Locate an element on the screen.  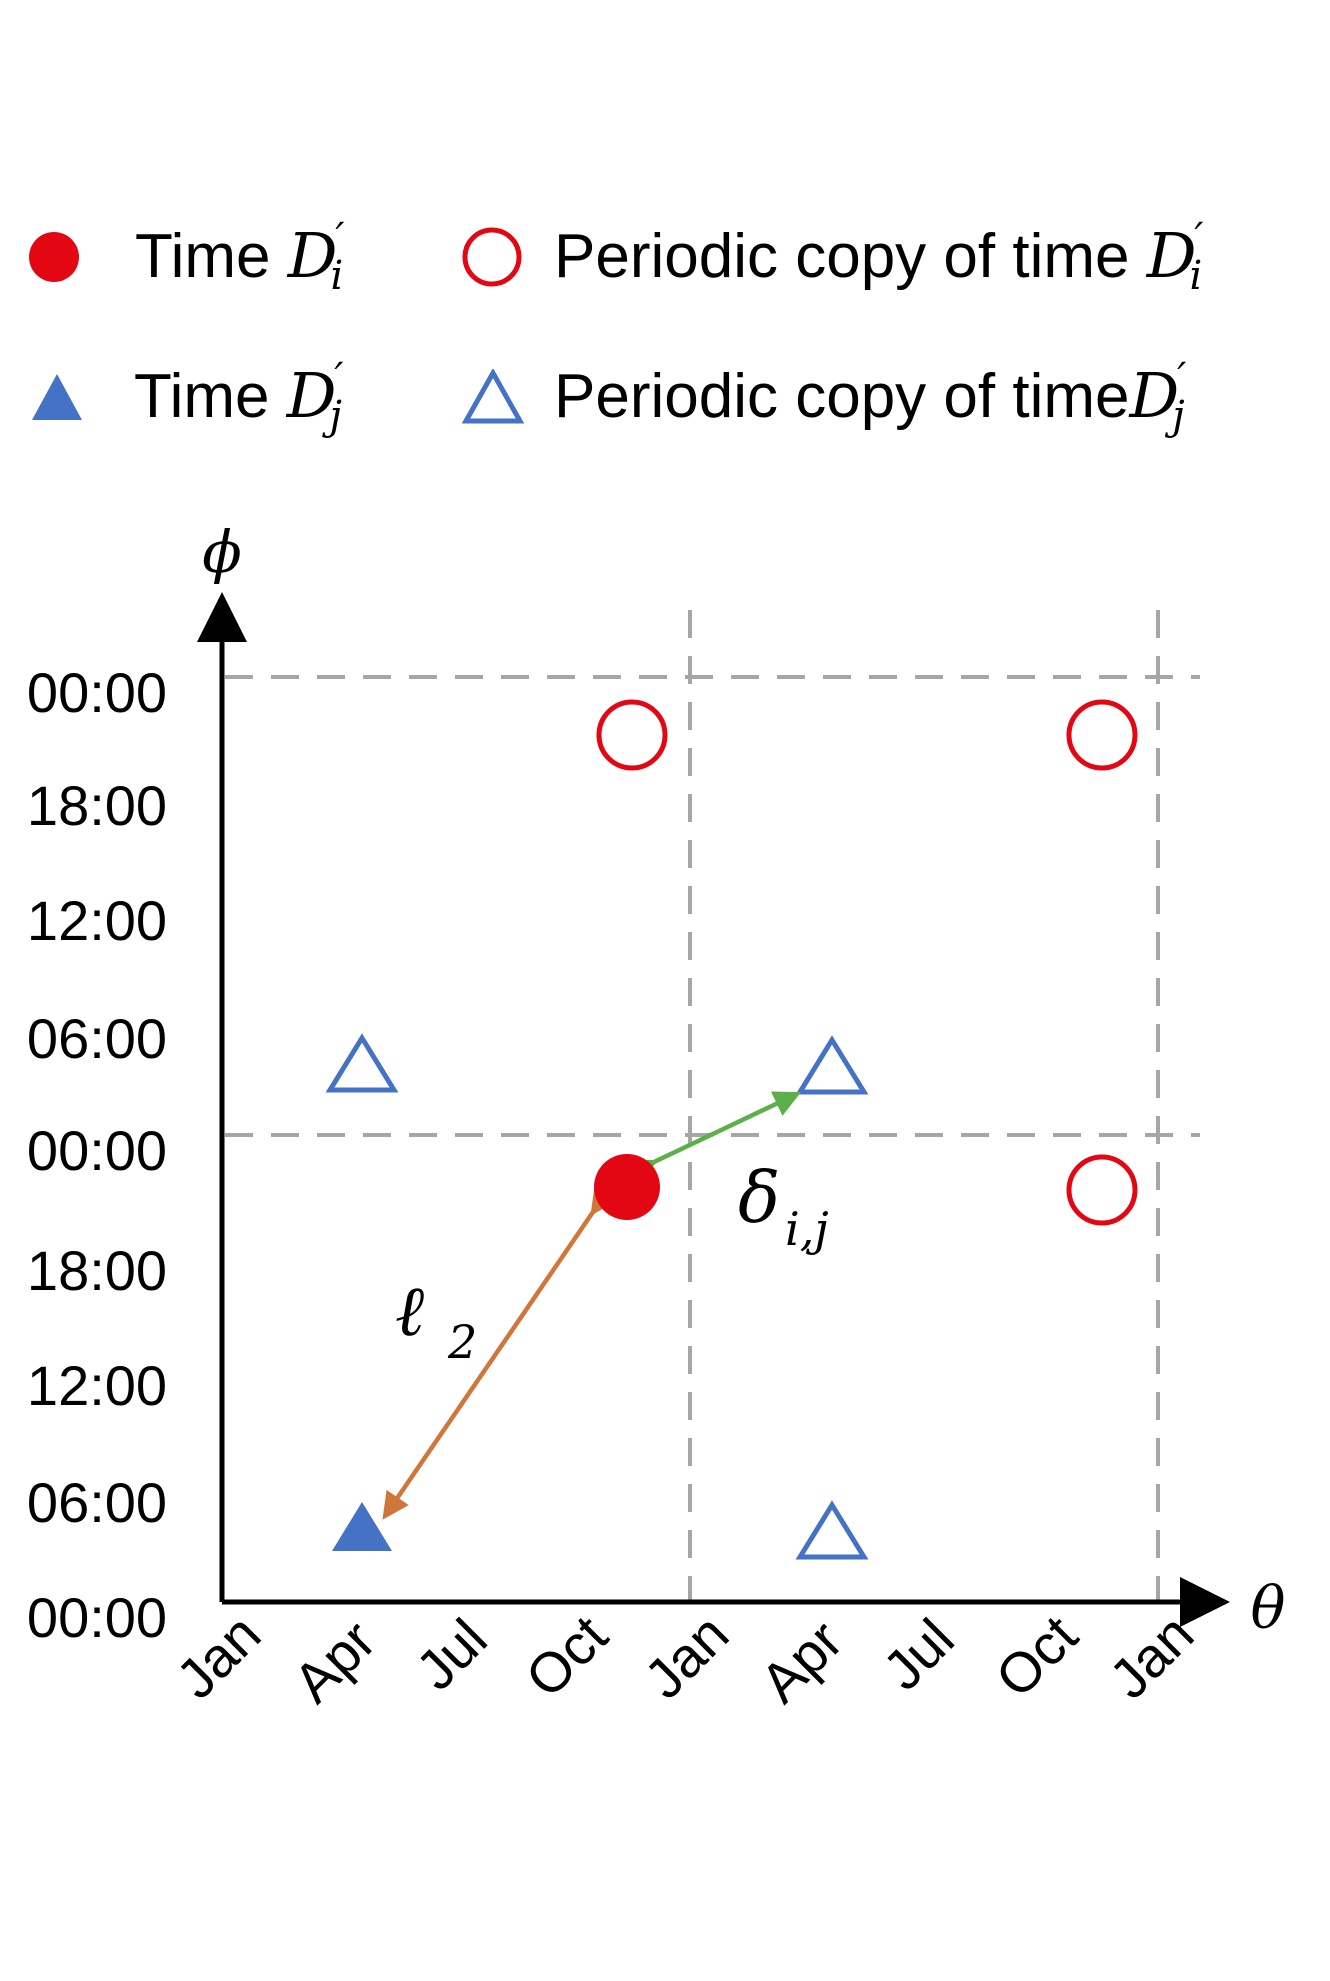
filled-triangle-icon is located at coordinates (57, 397).